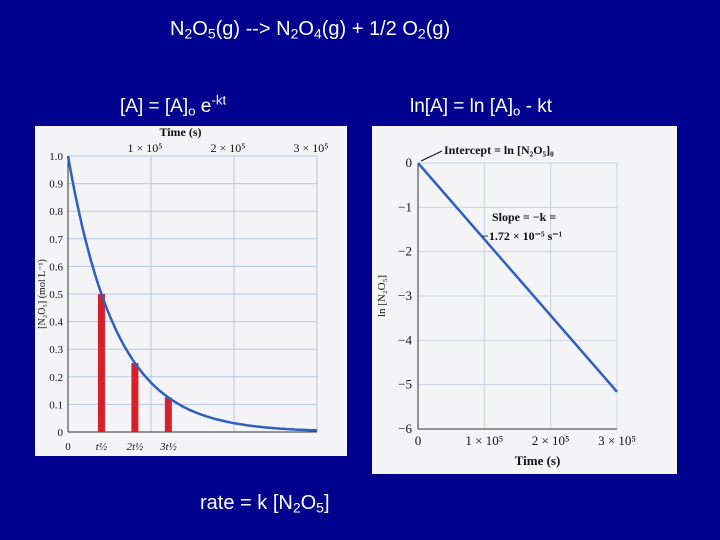  I want to click on y-tick-label: 0.6, so click(56, 267).